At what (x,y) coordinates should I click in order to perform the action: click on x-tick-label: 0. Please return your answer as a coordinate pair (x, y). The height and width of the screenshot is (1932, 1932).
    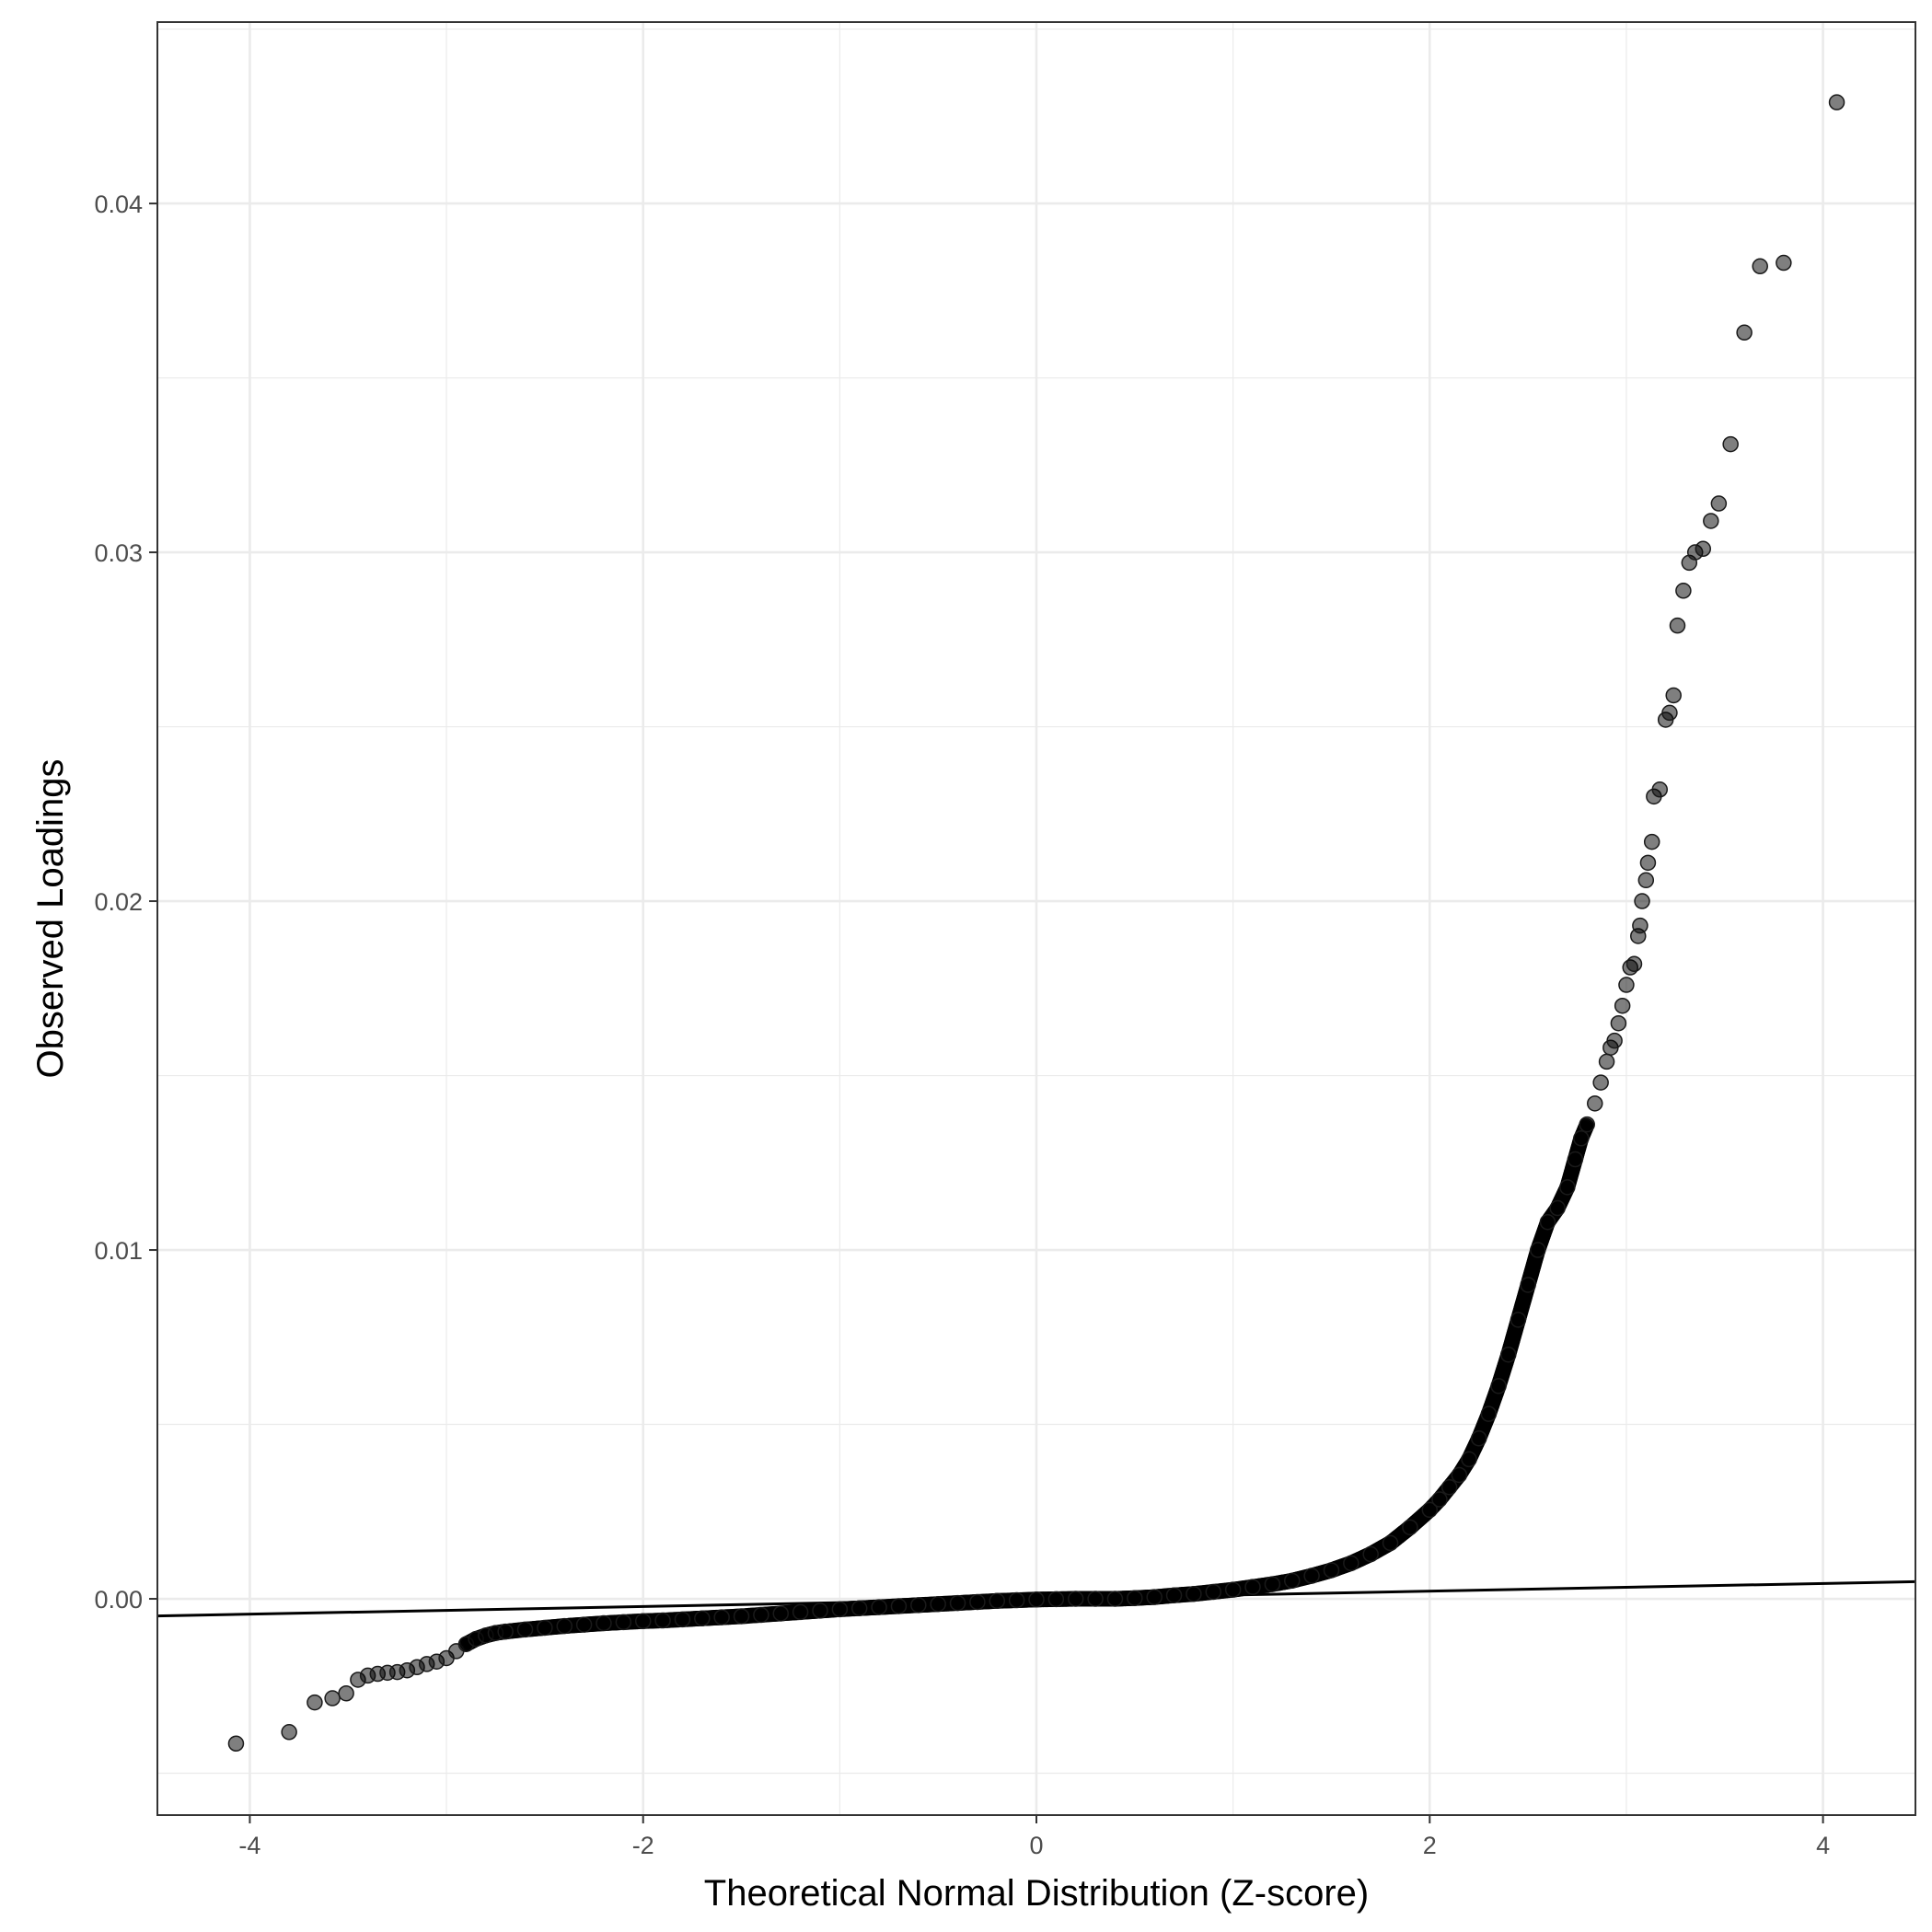
    Looking at the image, I should click on (1036, 1846).